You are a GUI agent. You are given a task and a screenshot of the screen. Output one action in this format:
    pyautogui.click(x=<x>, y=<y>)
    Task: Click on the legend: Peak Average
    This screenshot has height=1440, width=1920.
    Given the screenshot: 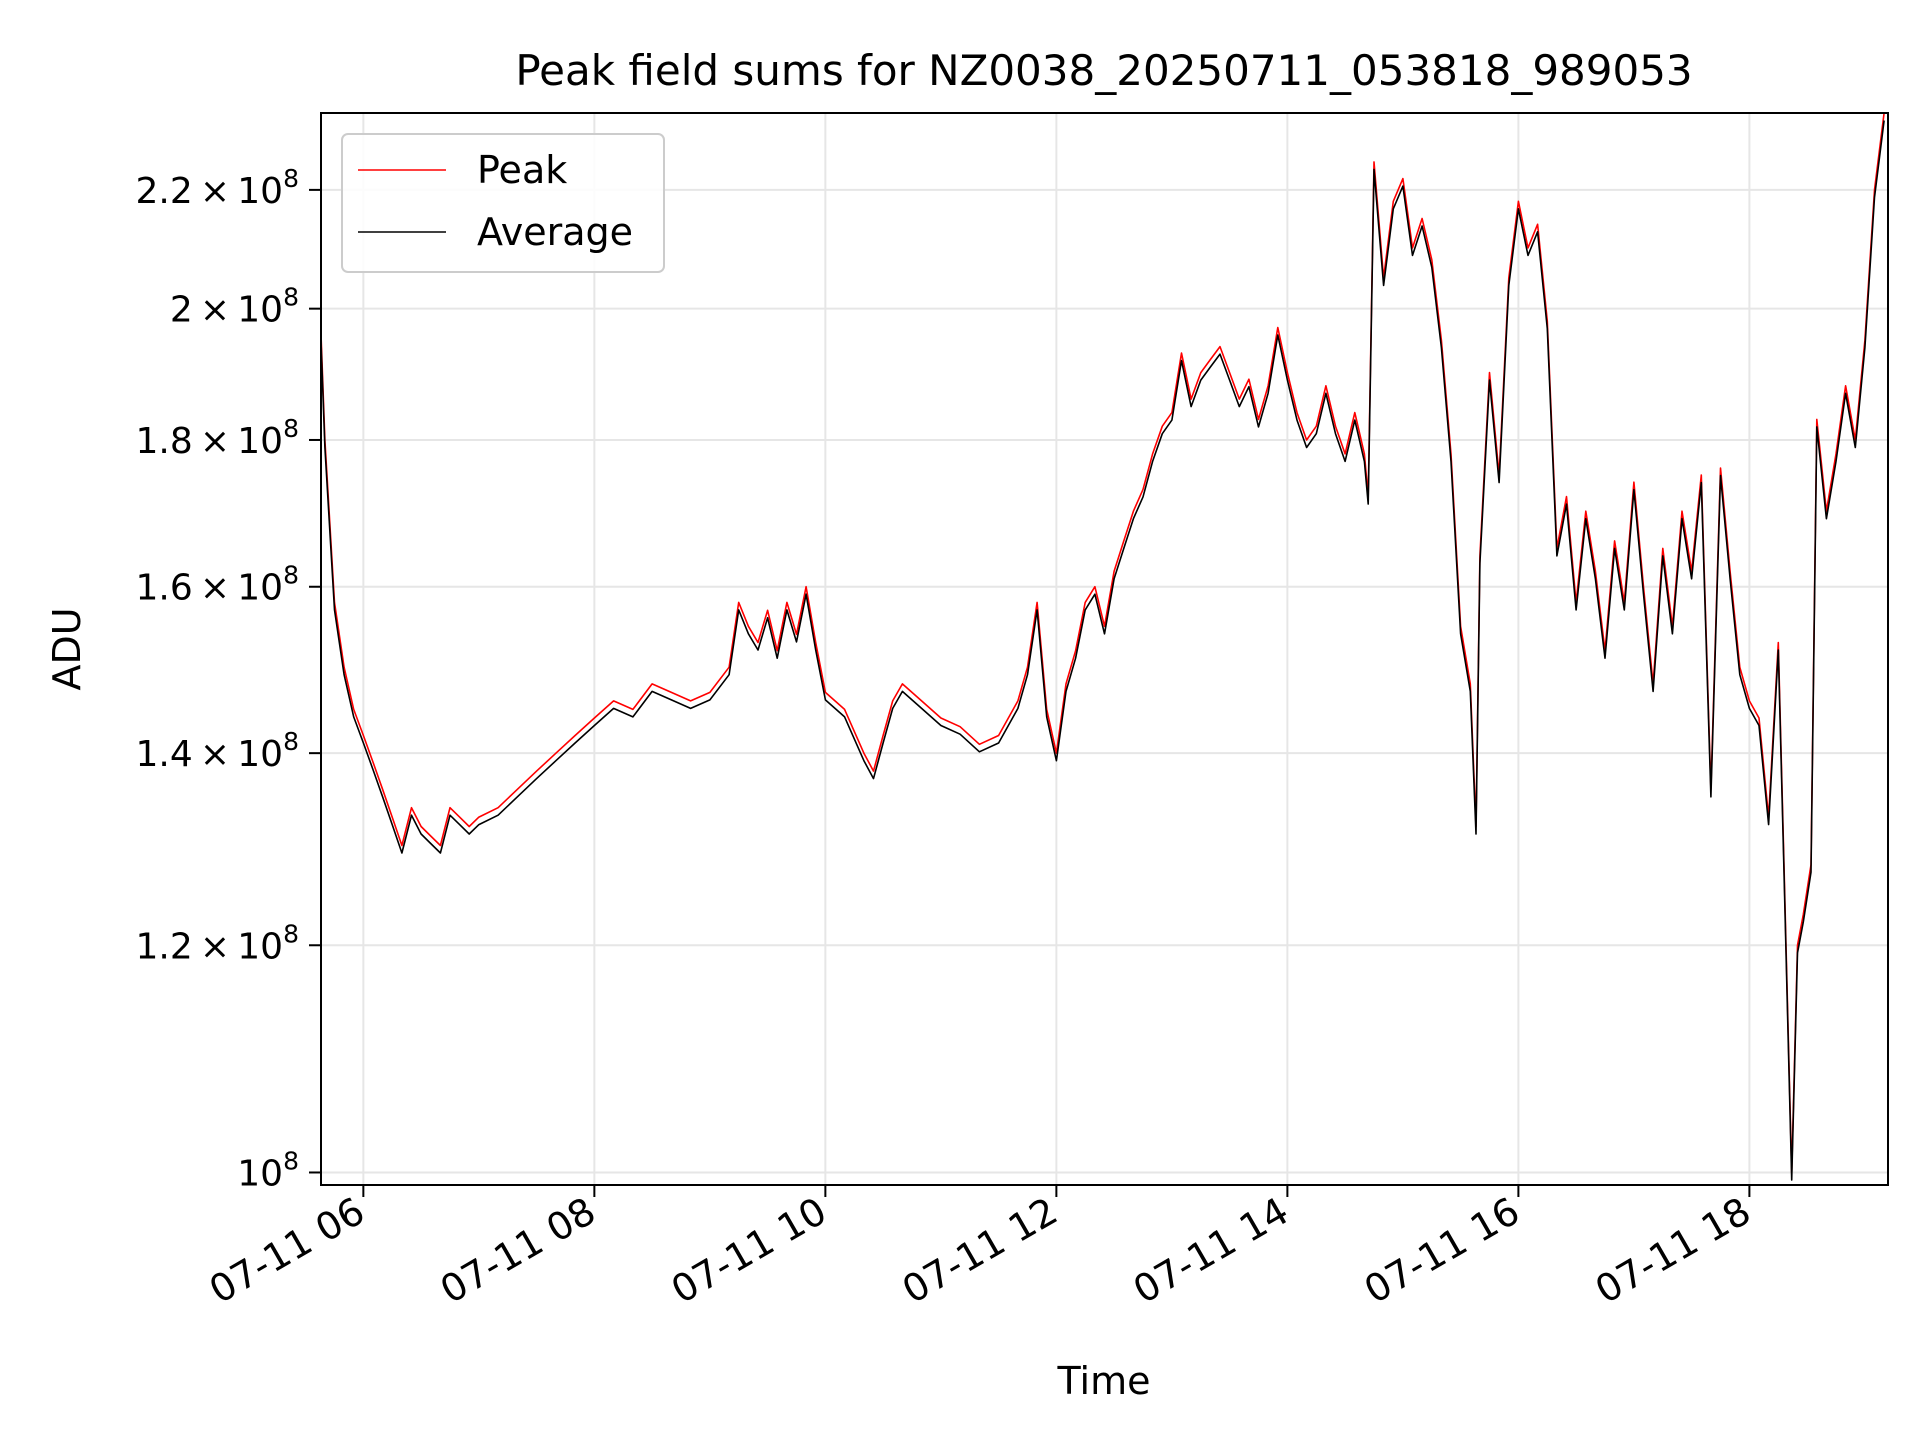 What is the action you would take?
    pyautogui.click(x=503, y=203)
    